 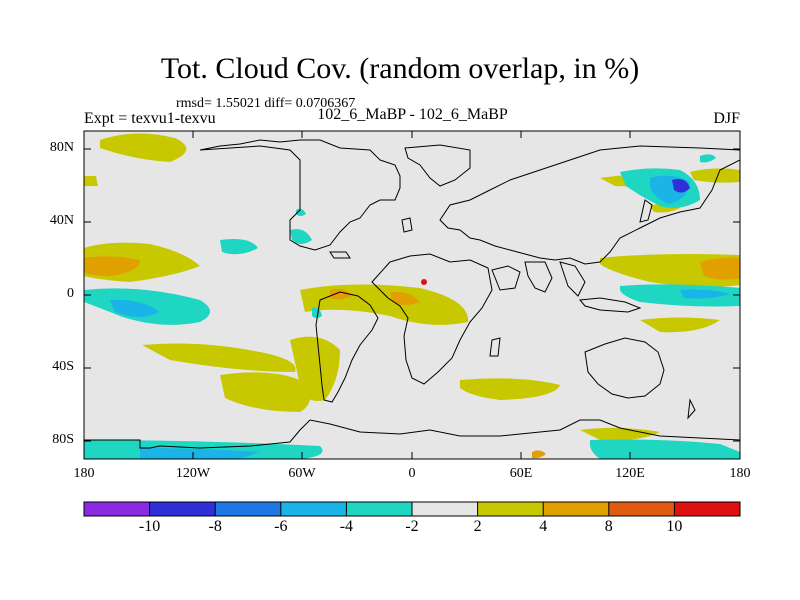 What do you see at coordinates (302, 473) in the screenshot?
I see `x-tick-label: 60W` at bounding box center [302, 473].